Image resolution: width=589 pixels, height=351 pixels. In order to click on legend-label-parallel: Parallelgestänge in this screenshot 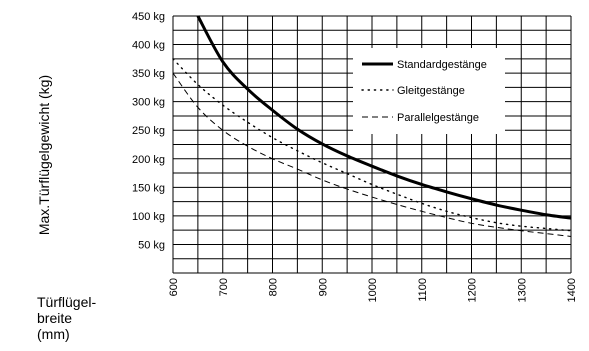, I will do `click(438, 118)`.